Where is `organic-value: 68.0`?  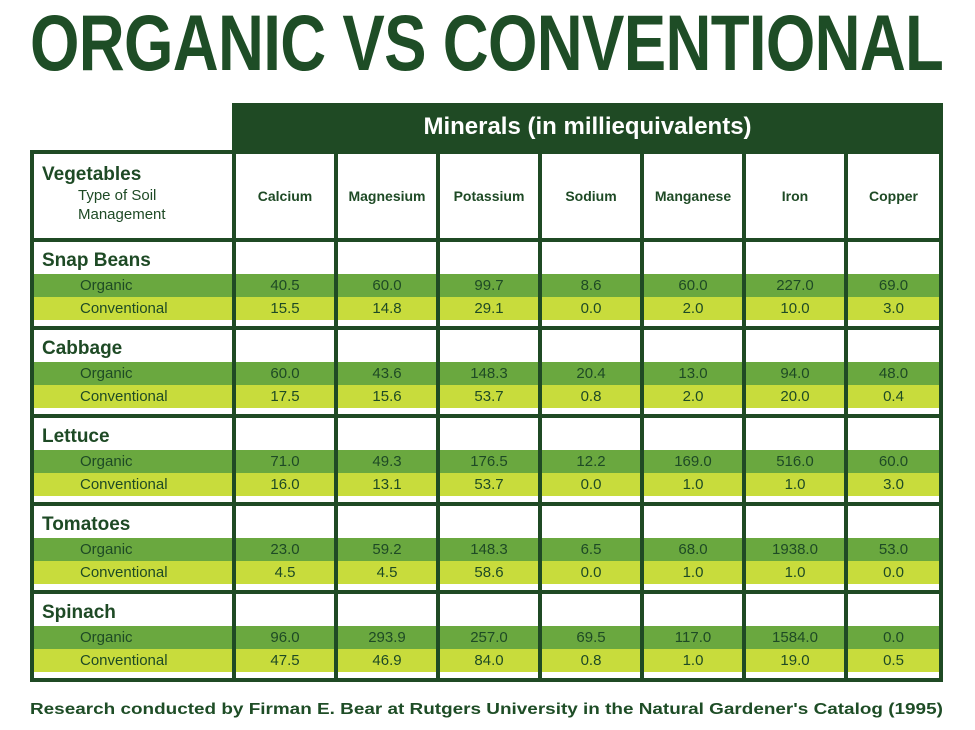
organic-value: 68.0 is located at coordinates (693, 549).